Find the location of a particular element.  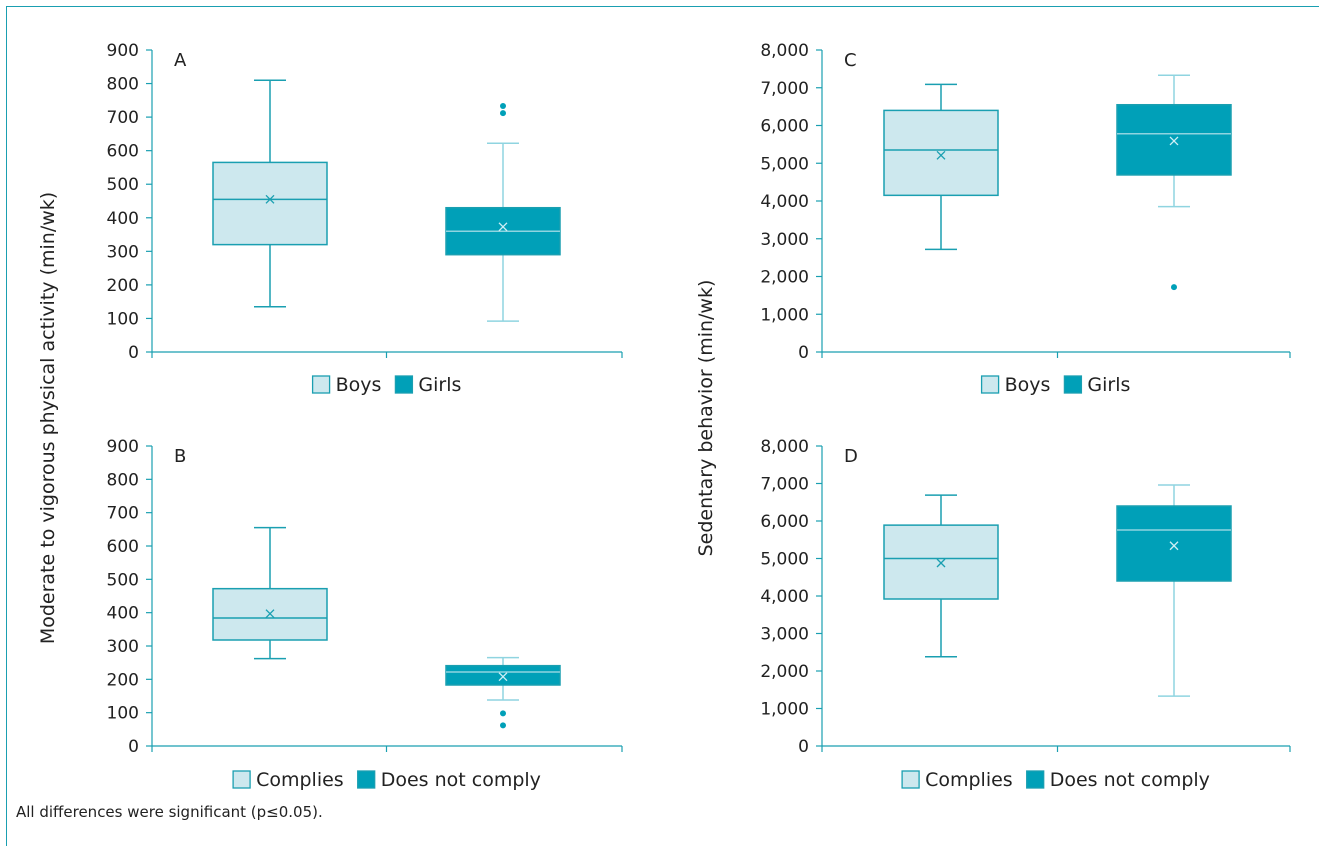

panel-a-first-mean-marker is located at coordinates (270, 199).